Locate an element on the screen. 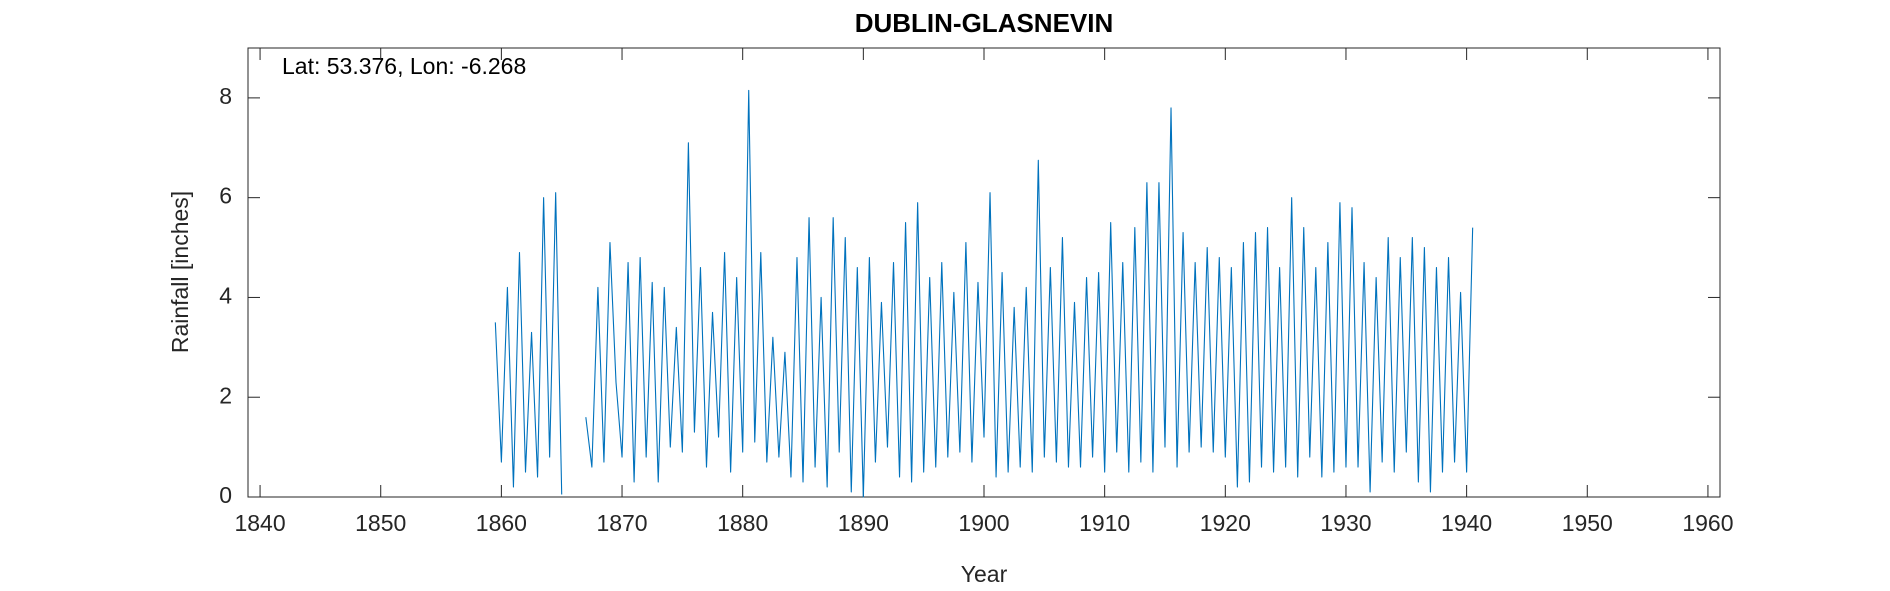 The image size is (1890, 591). y-tick-label: 2 is located at coordinates (225, 395).